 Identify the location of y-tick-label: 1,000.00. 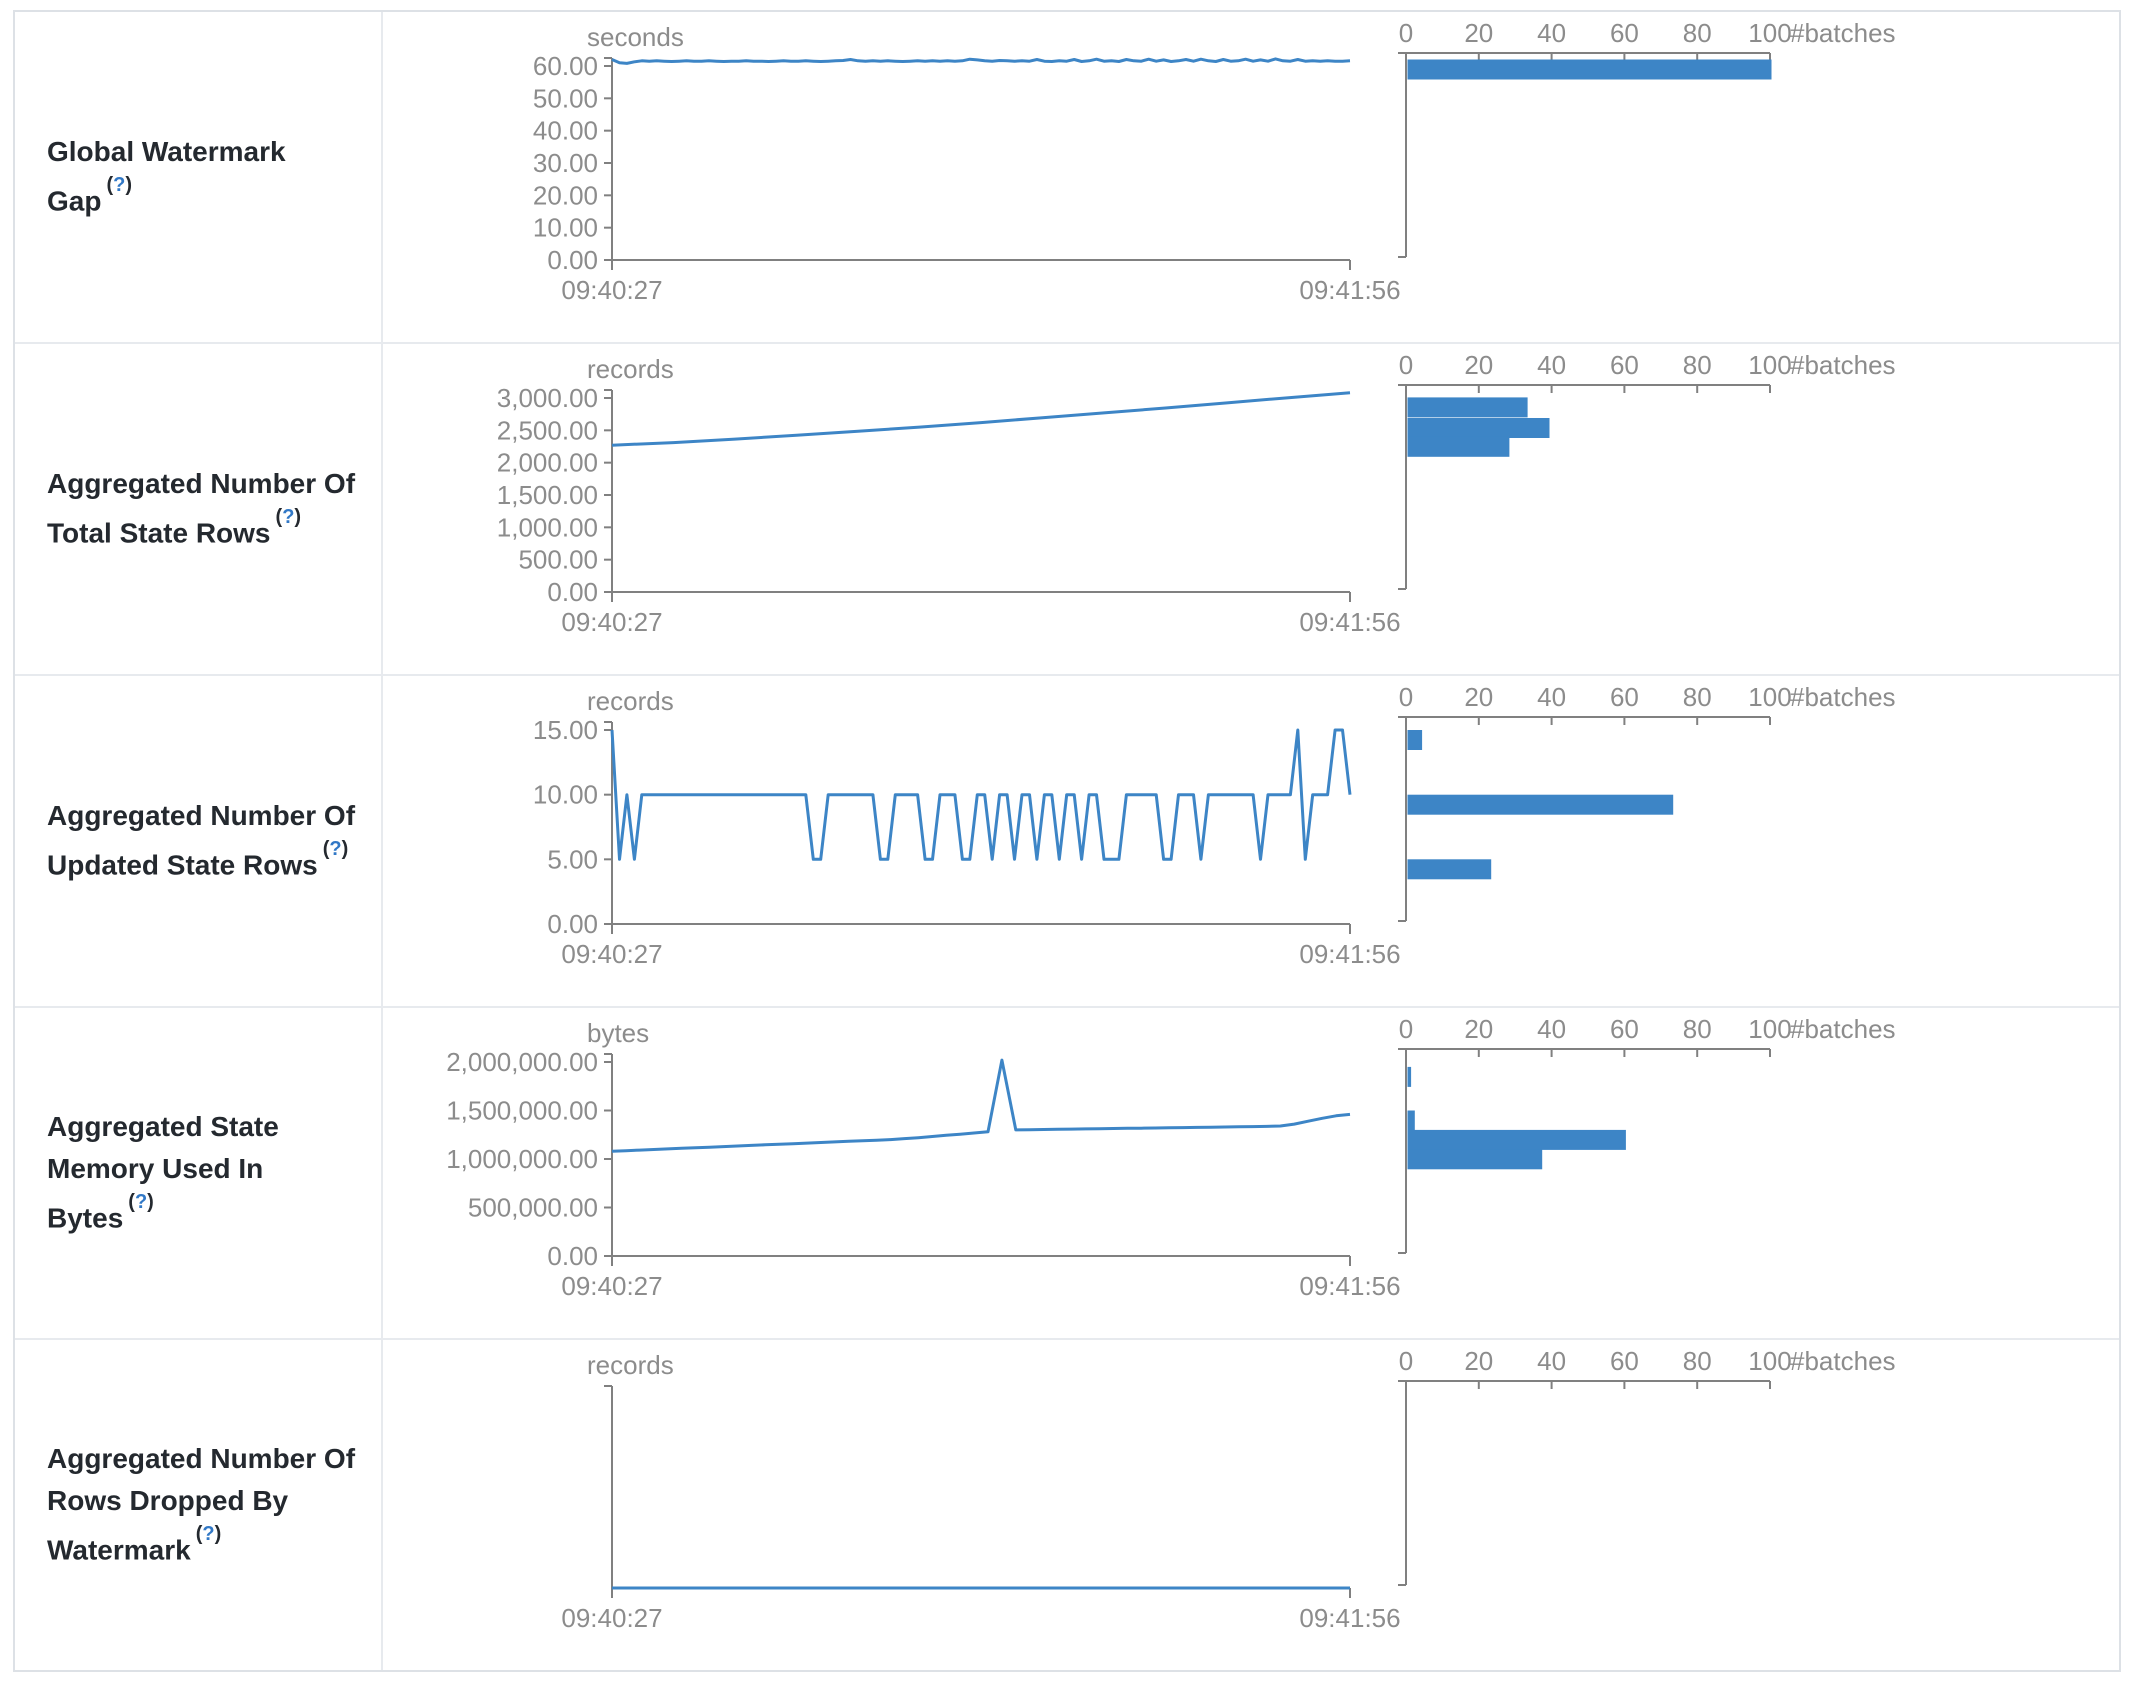
(547, 527).